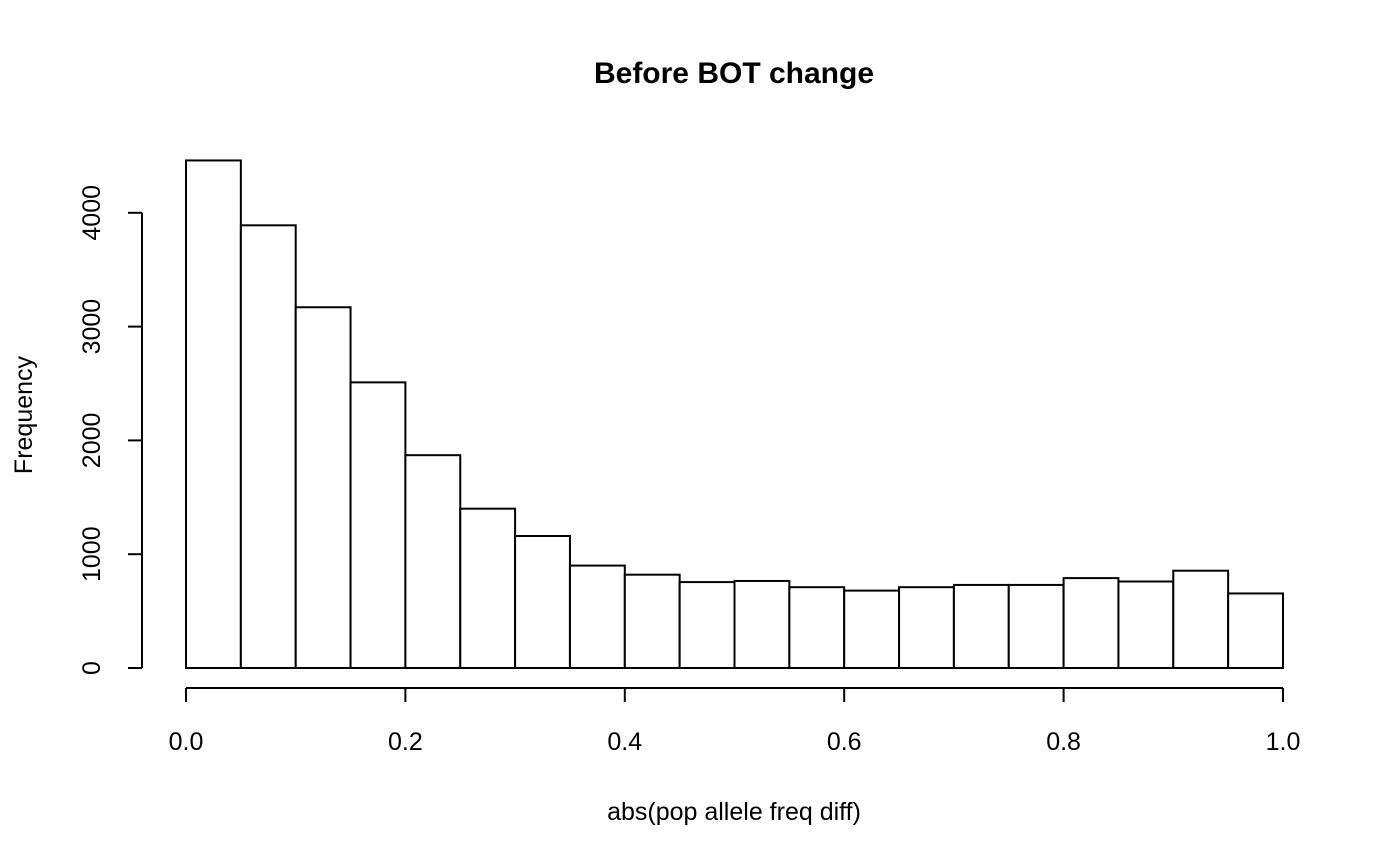 The width and height of the screenshot is (1400, 865). Describe the element at coordinates (186, 742) in the screenshot. I see `x-tick-label: 0.0` at that location.